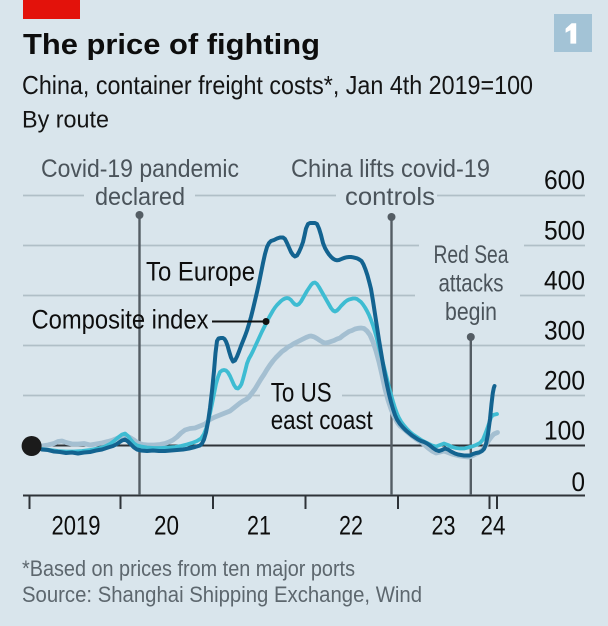 This screenshot has width=608, height=626. I want to click on svg-text: 22, so click(351, 526).